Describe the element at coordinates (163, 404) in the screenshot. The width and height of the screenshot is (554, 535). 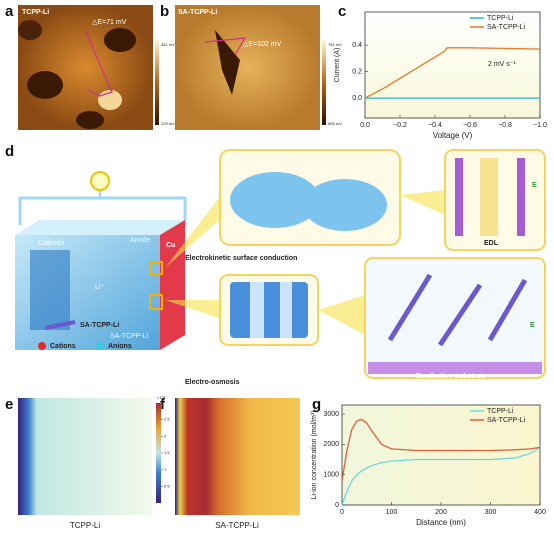
I see `panel-label: f` at that location.